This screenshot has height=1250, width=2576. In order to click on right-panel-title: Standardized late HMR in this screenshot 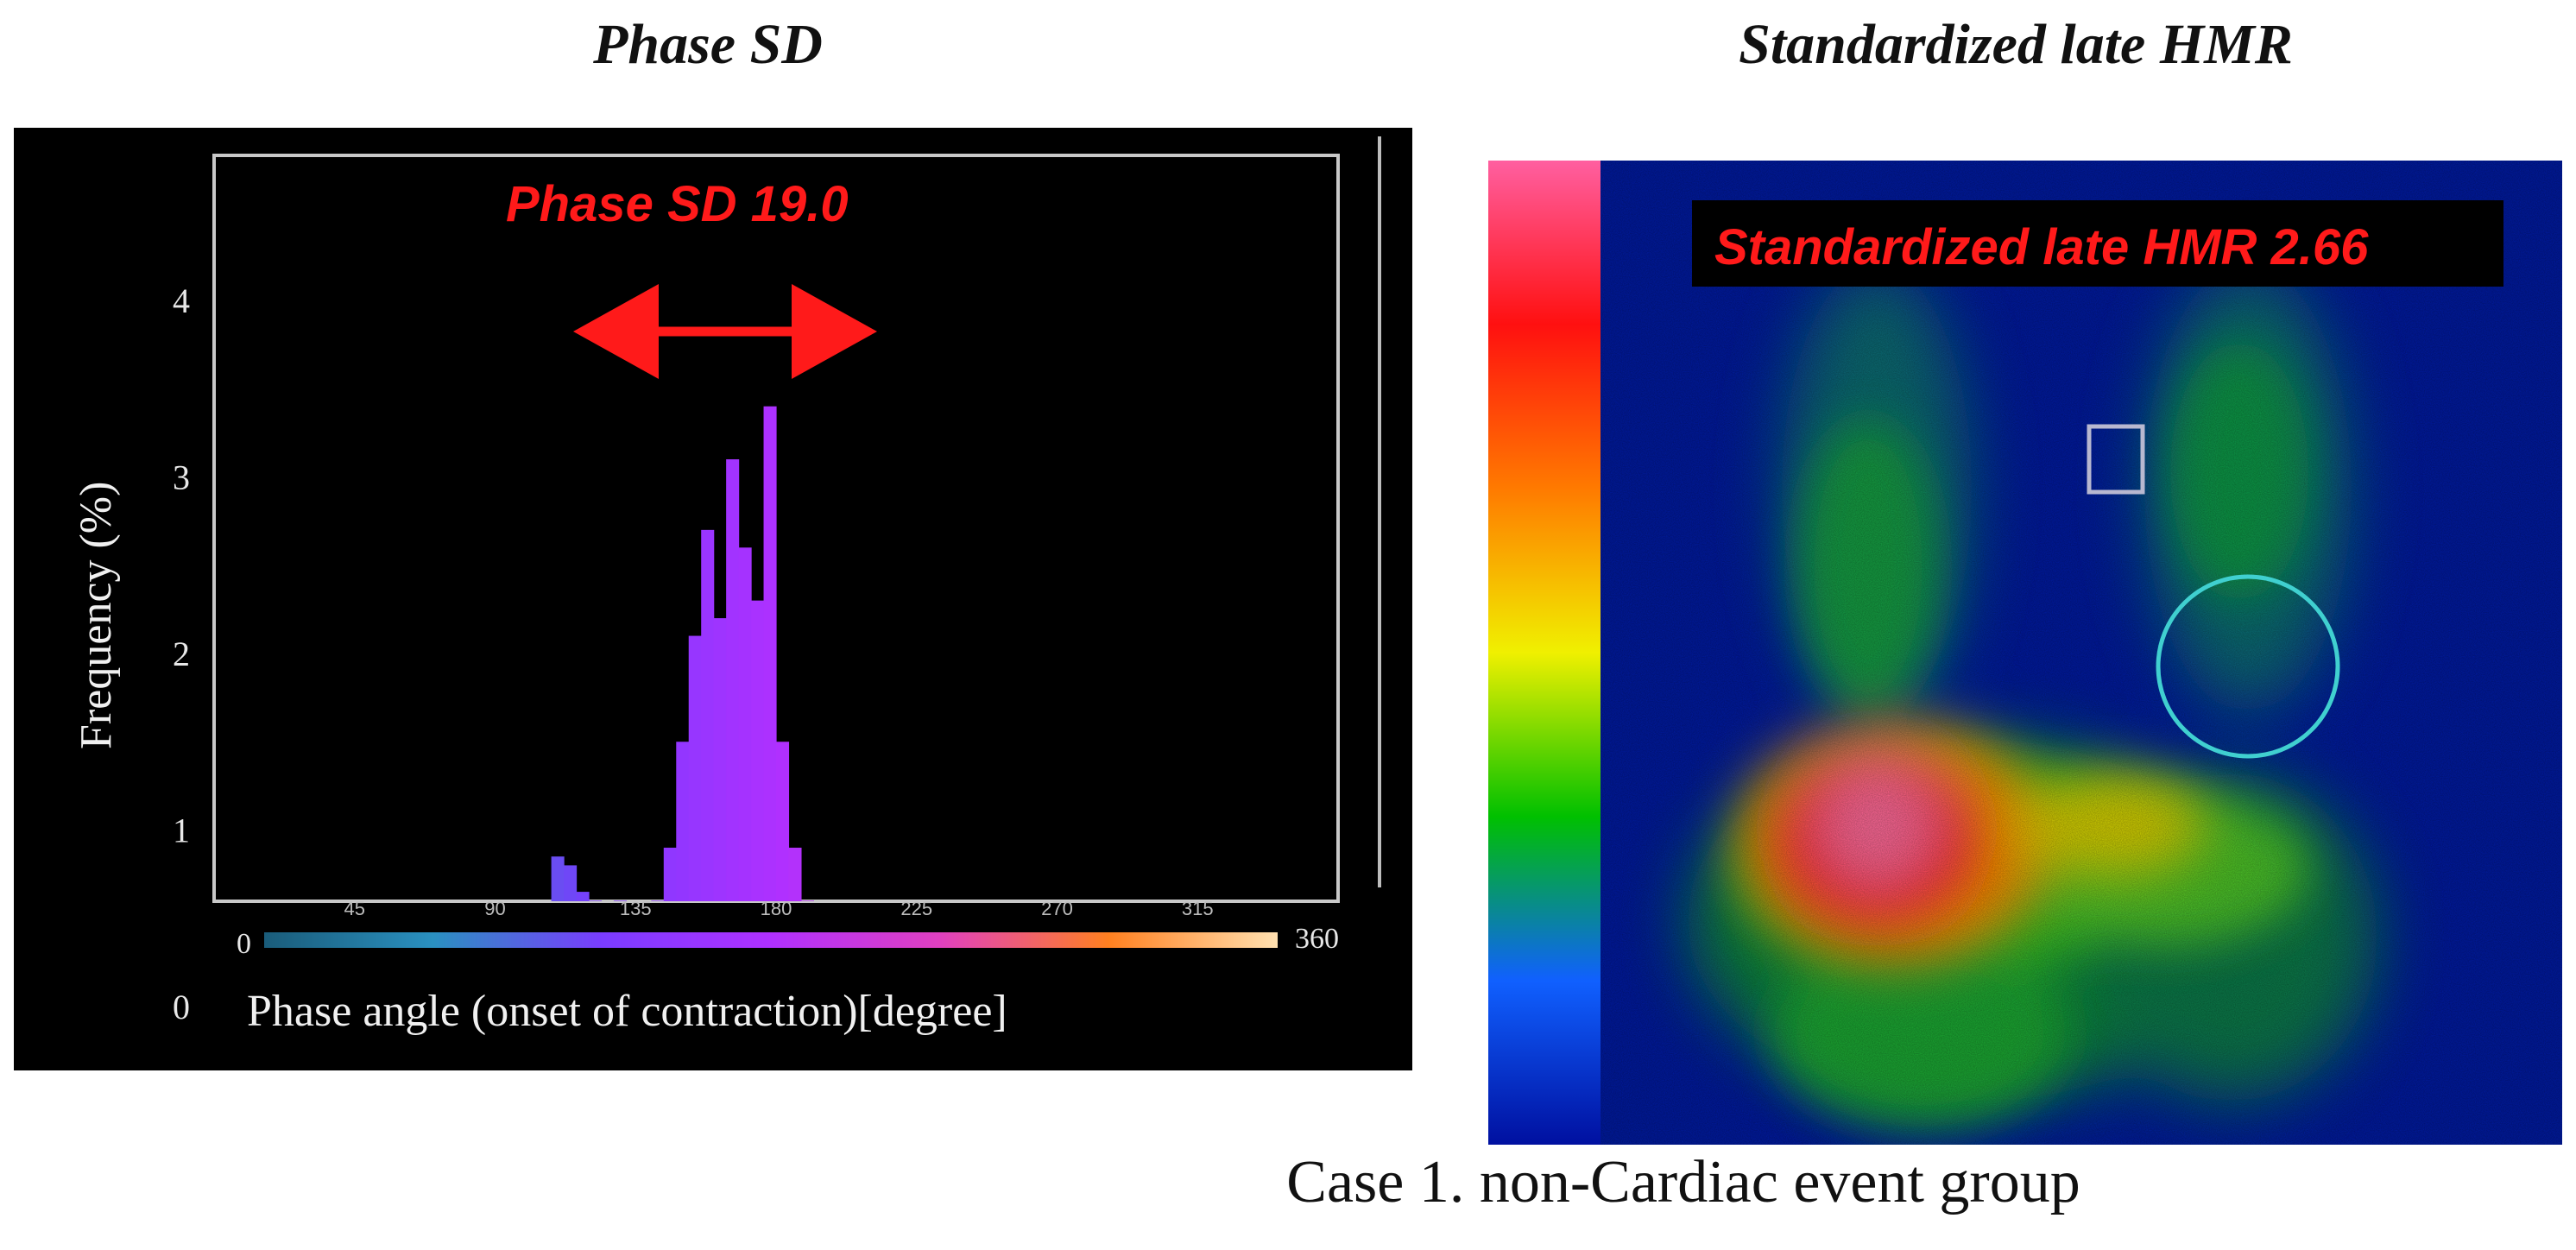, I will do `click(2016, 45)`.